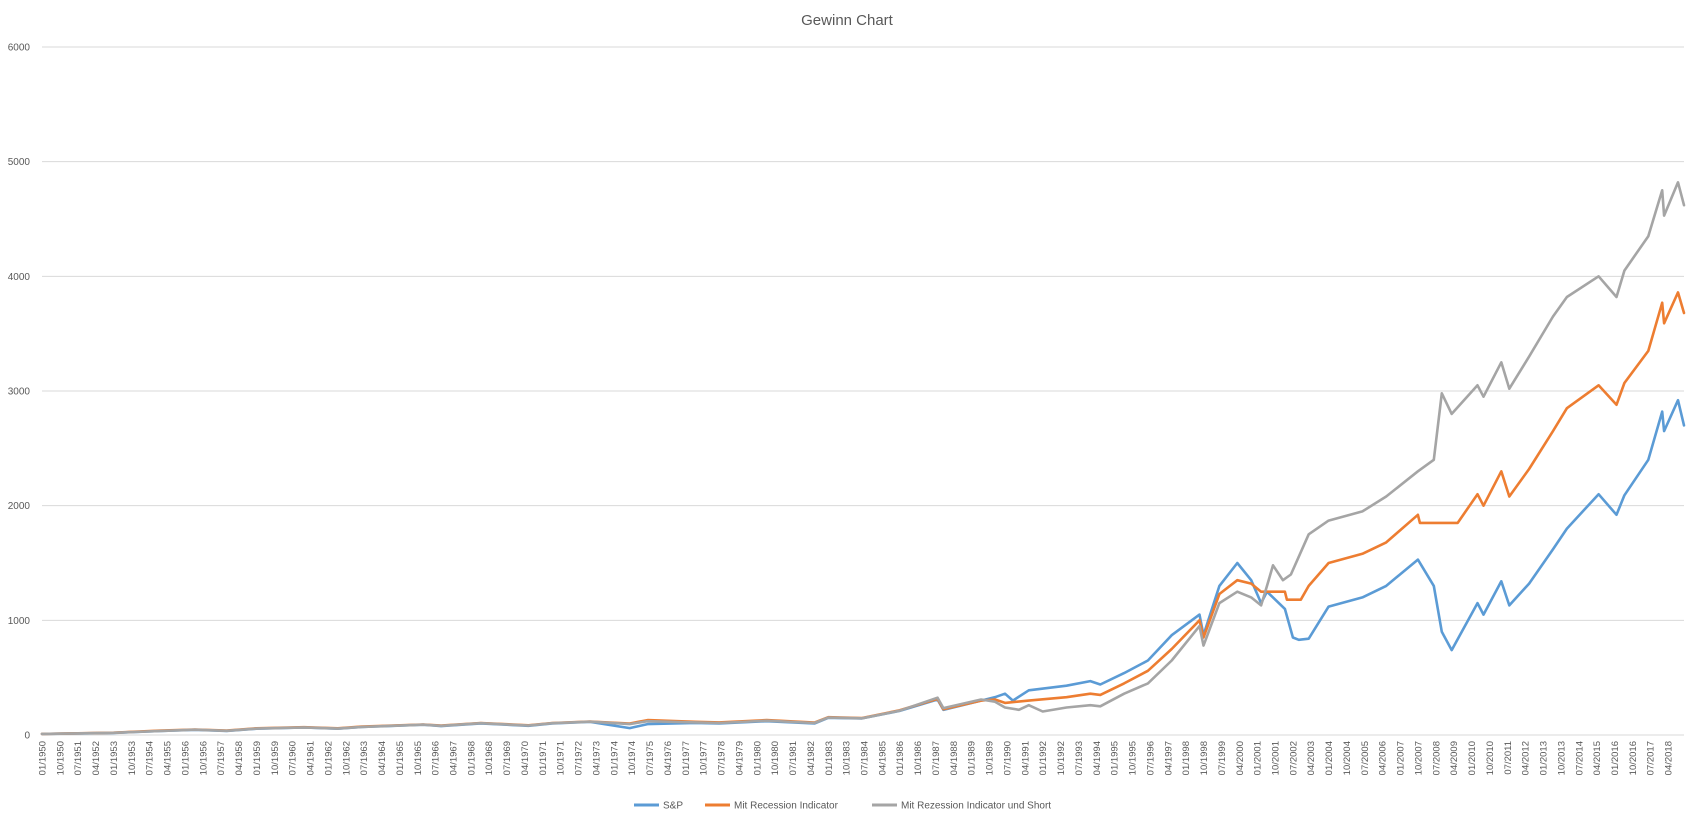 The width and height of the screenshot is (1694, 823). What do you see at coordinates (454, 758) in the screenshot?
I see `x-tick-label: 04/1967` at bounding box center [454, 758].